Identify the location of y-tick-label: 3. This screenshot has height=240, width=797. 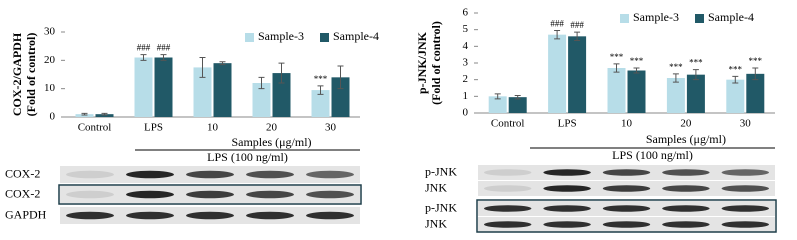
(466, 63).